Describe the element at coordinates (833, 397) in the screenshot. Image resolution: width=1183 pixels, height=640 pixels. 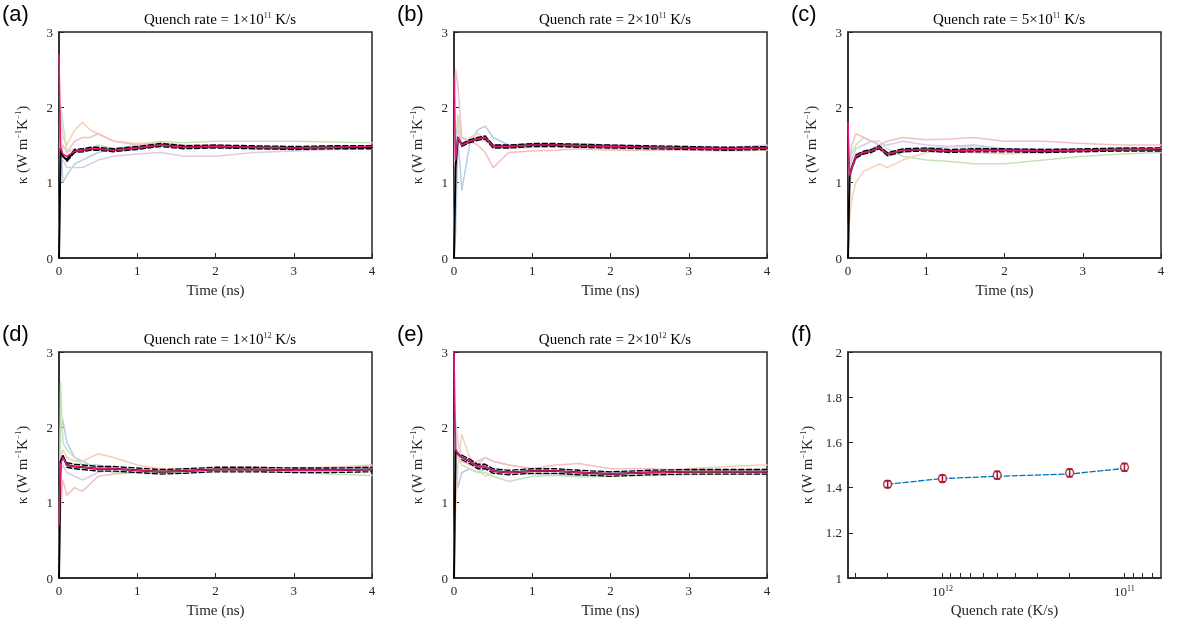
I see `y-tick-label: 1.8` at that location.